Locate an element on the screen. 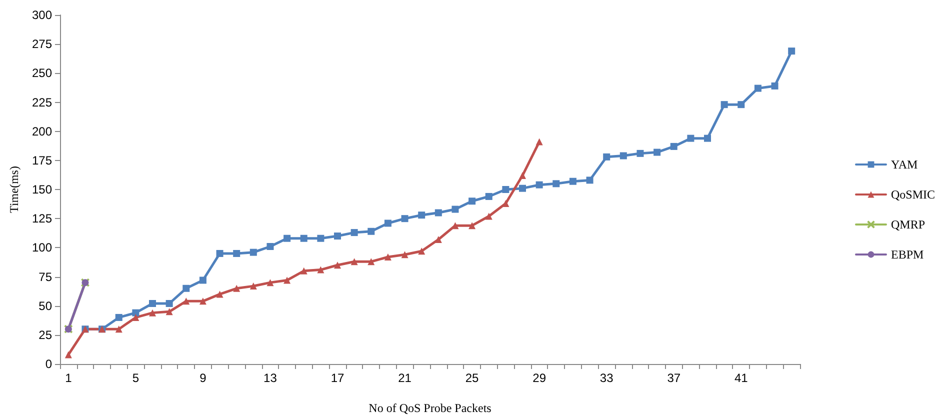  y-tick-label: 275 is located at coordinates (42, 44).